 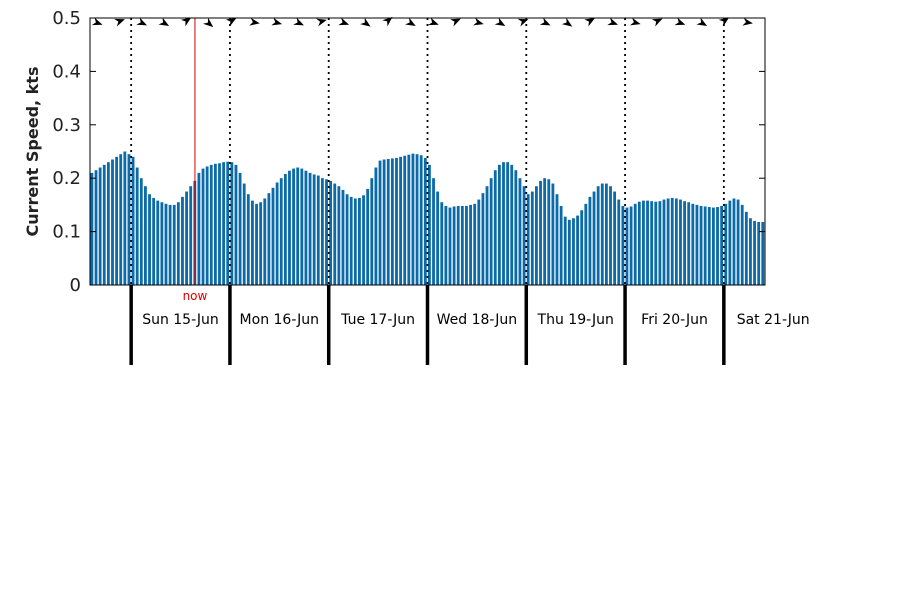 What do you see at coordinates (575, 320) in the screenshot?
I see `day-label: Thu 19-Jun` at bounding box center [575, 320].